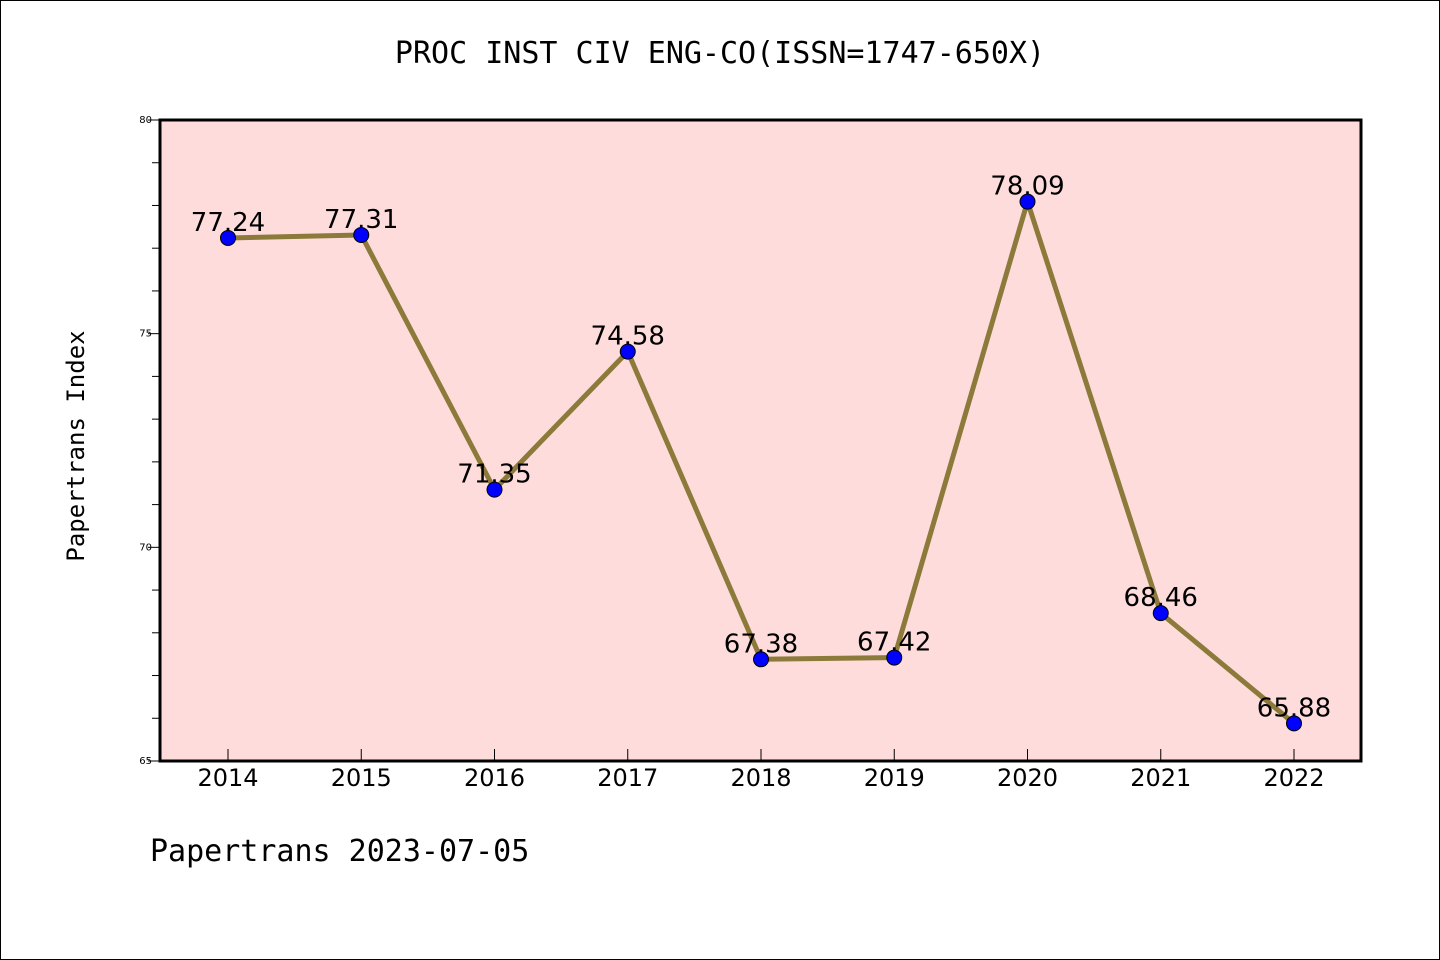  I want to click on footer-text: Papertrans 2023-07-05, so click(340, 851).